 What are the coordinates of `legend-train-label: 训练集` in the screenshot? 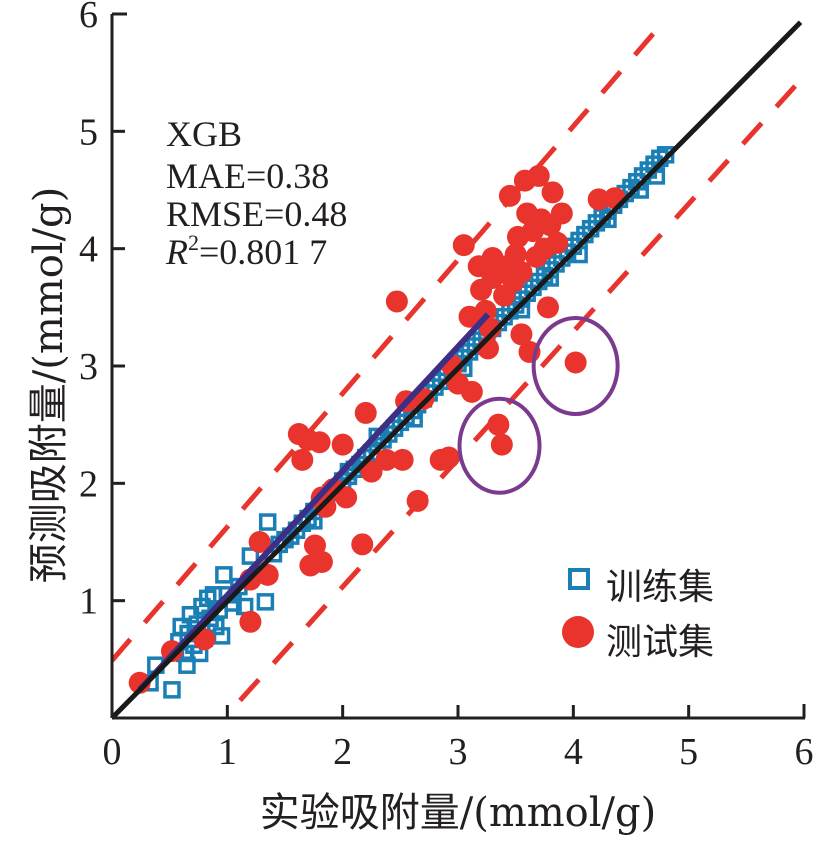 It's located at (660, 587).